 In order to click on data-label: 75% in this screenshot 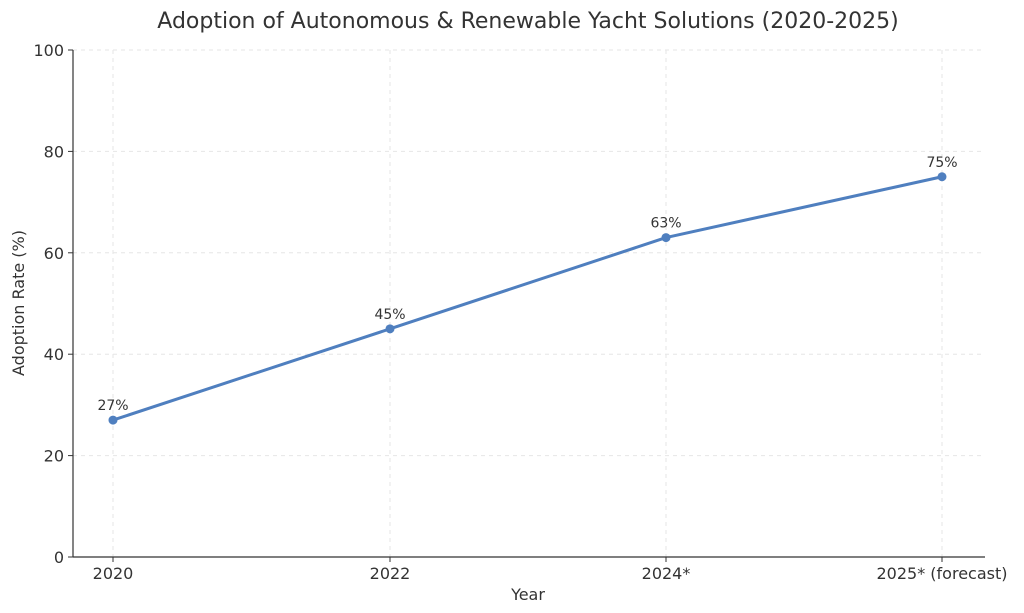, I will do `click(941, 163)`.